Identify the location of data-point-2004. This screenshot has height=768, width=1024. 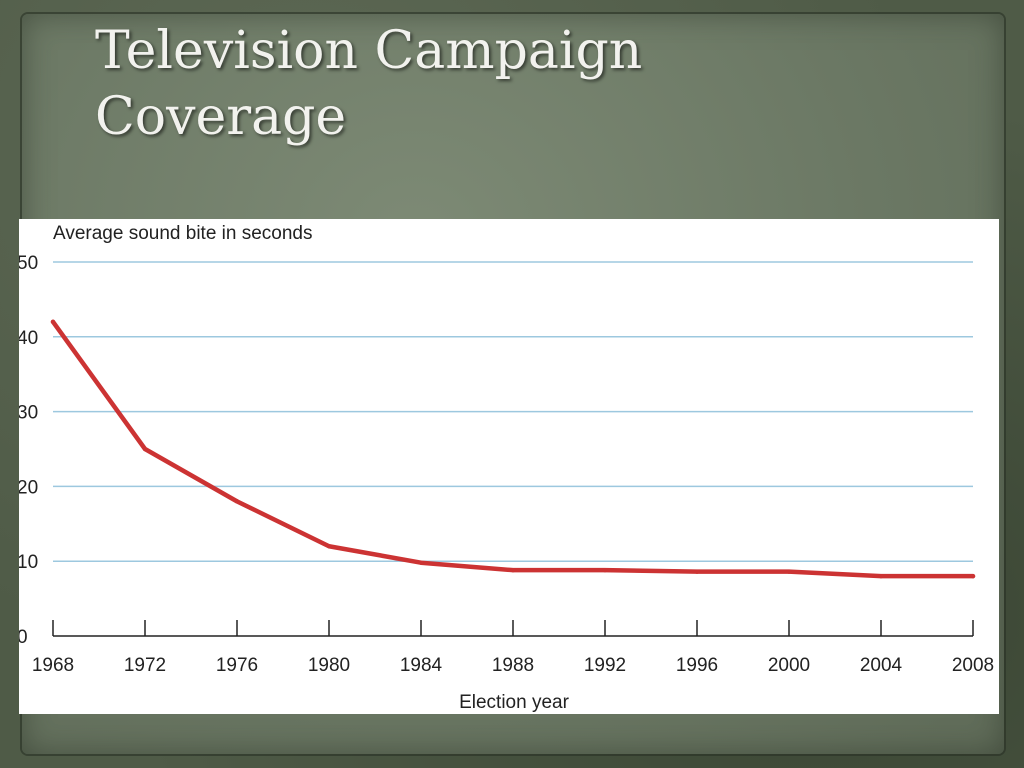
(881, 576).